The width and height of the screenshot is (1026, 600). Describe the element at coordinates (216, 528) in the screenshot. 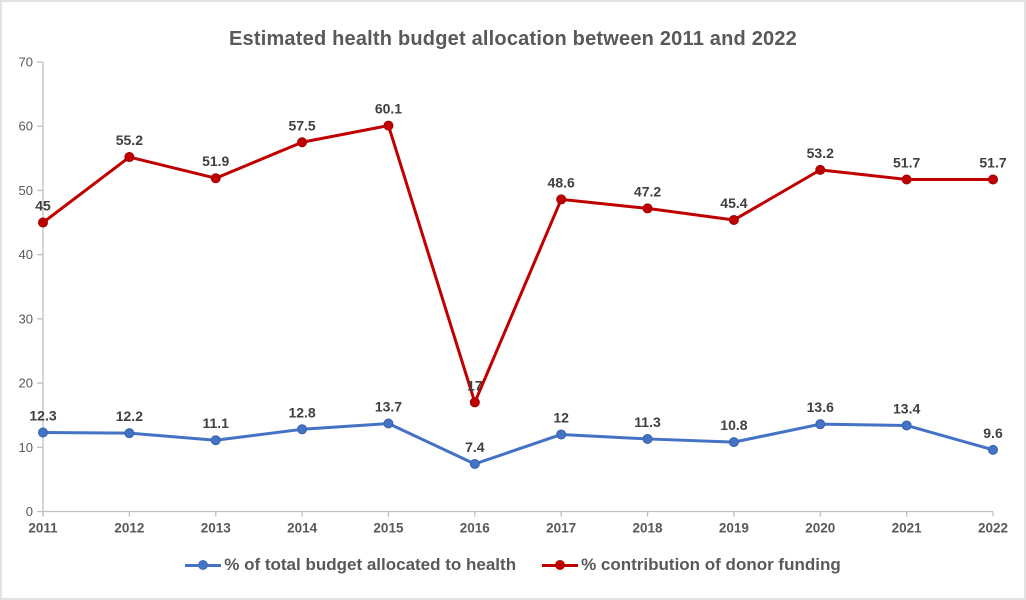

I see `x-tick-label: 2013` at that location.